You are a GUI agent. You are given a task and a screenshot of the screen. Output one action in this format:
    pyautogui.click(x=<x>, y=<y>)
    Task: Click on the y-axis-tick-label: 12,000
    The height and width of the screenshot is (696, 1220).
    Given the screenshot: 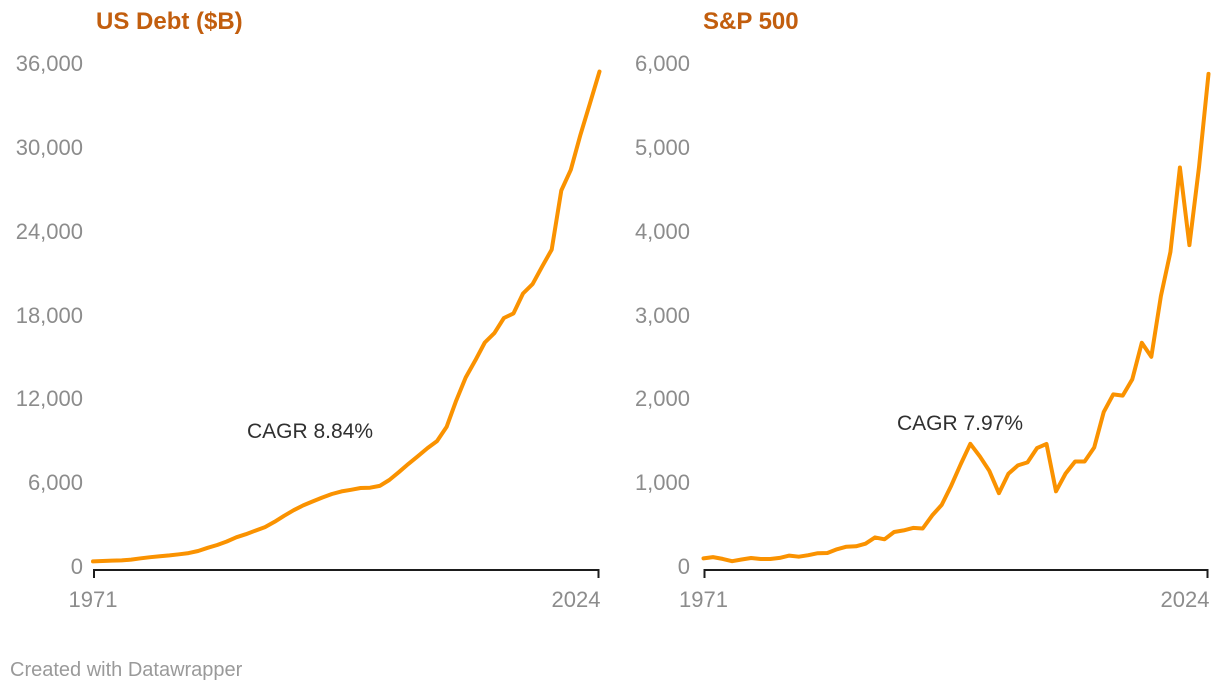 What is the action you would take?
    pyautogui.click(x=49, y=399)
    